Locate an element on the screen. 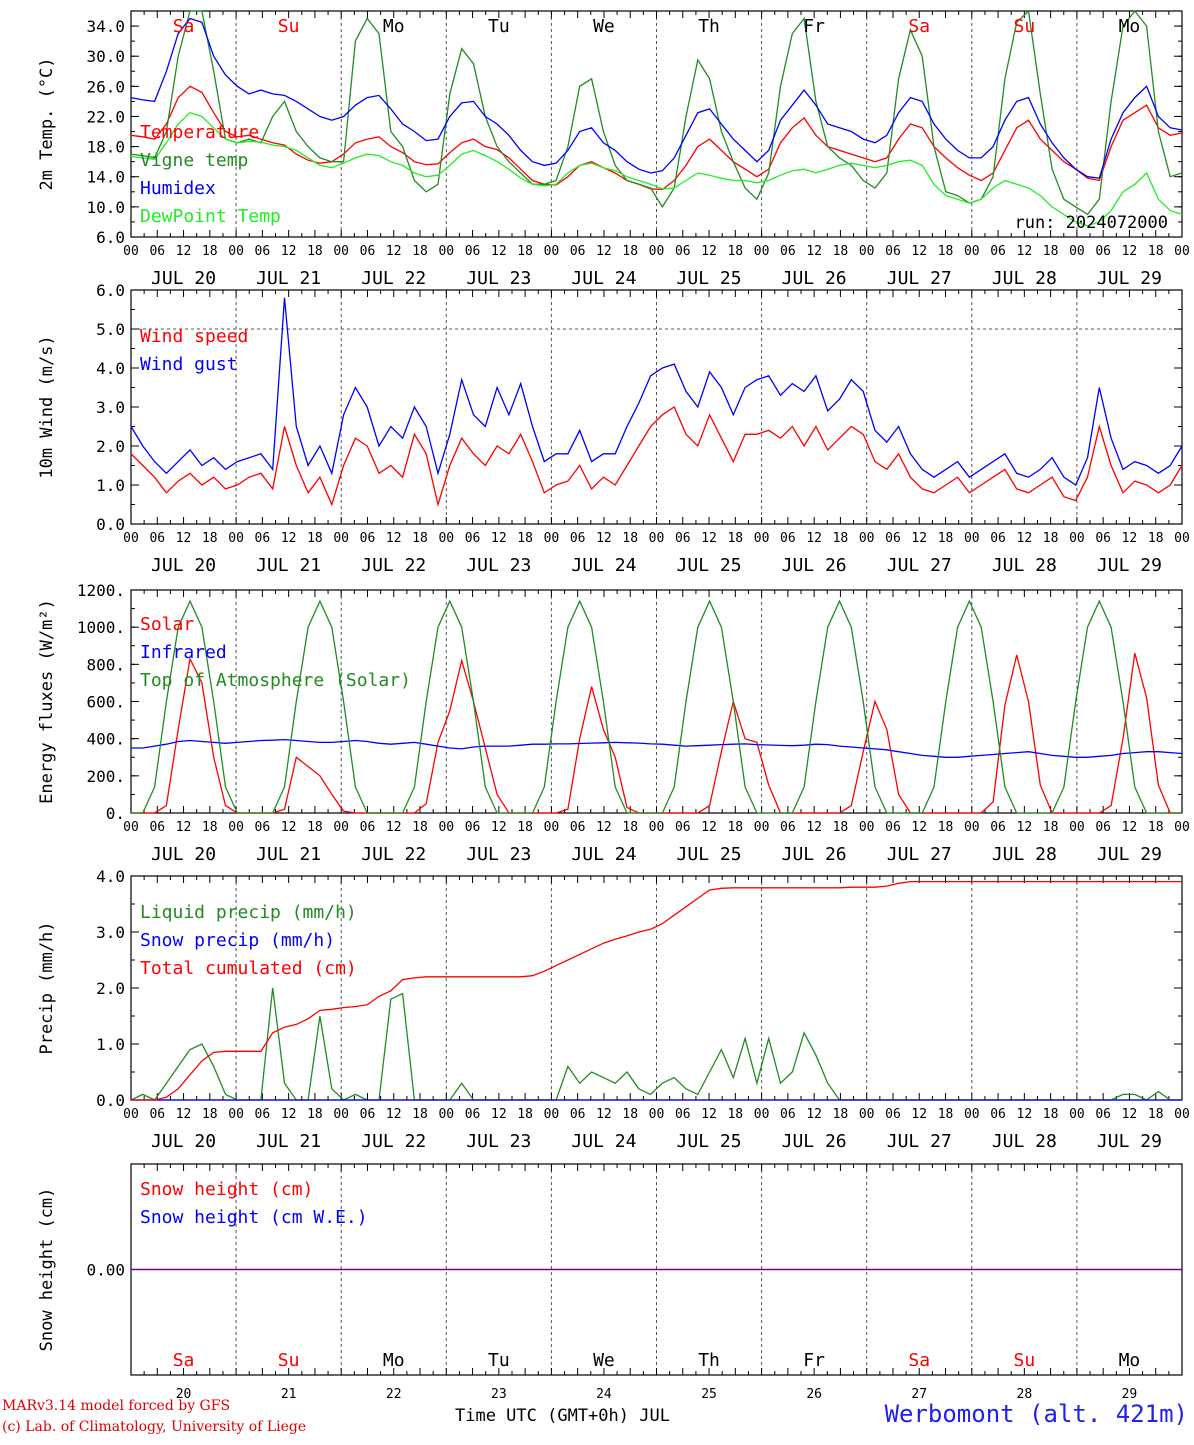 The width and height of the screenshot is (1194, 1445). legend-entry: Solar is located at coordinates (167, 624).